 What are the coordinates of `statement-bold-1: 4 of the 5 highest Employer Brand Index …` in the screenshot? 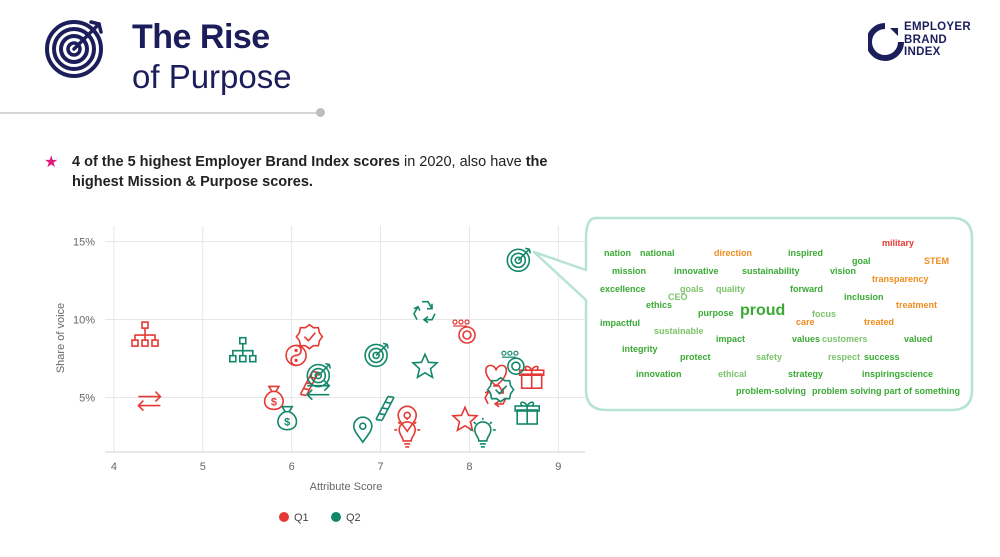 It's located at (236, 162).